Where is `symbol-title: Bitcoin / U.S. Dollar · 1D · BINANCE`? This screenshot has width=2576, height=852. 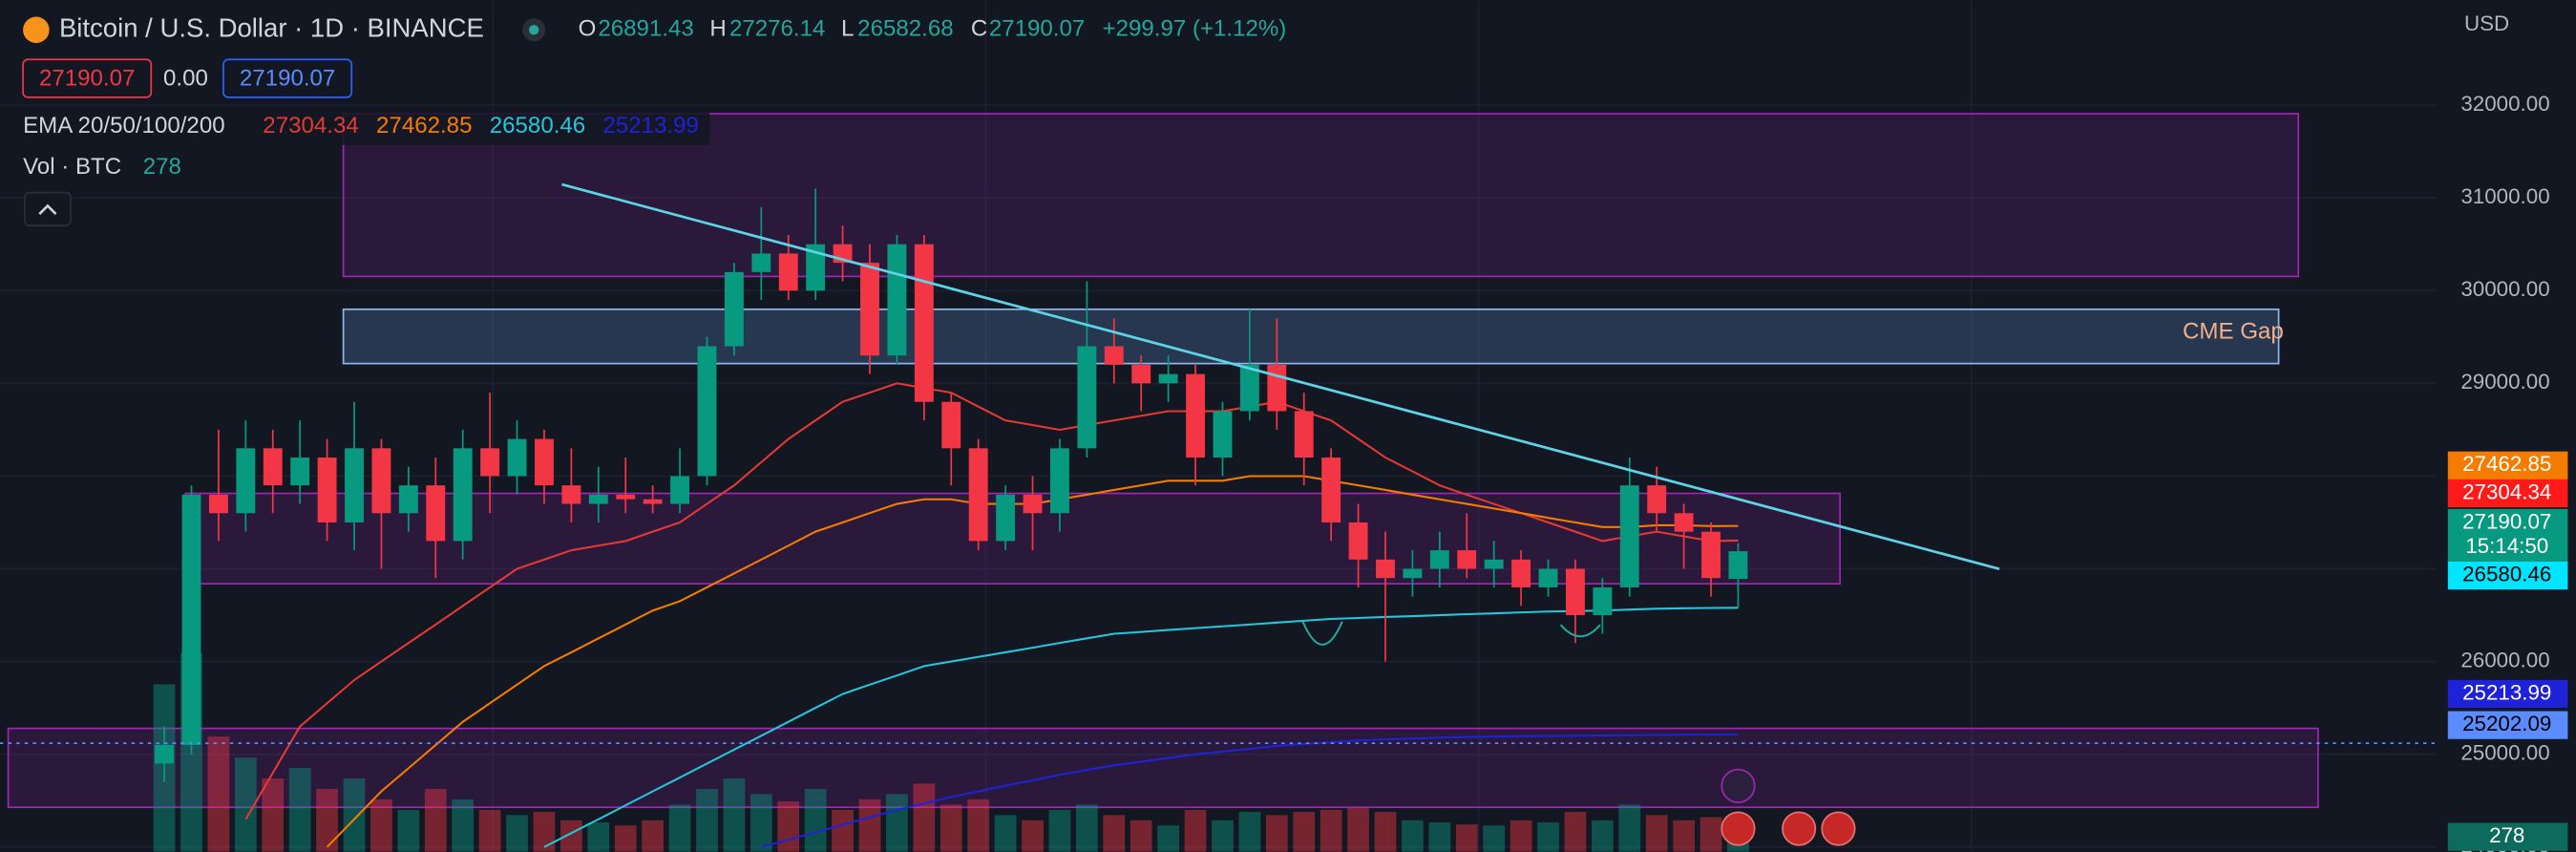 symbol-title: Bitcoin / U.S. Dollar · 1D · BINANCE is located at coordinates (271, 28).